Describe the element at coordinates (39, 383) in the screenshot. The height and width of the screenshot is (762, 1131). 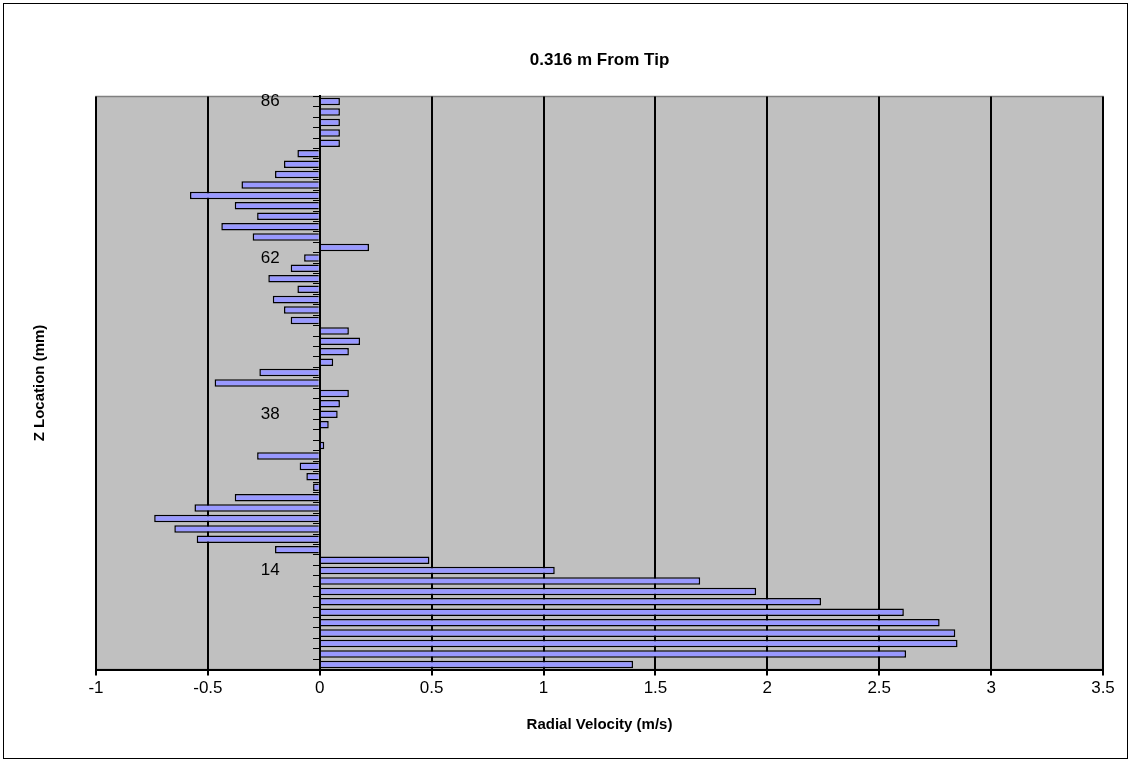
I see `y-axis-title: Z Location (mm)` at that location.